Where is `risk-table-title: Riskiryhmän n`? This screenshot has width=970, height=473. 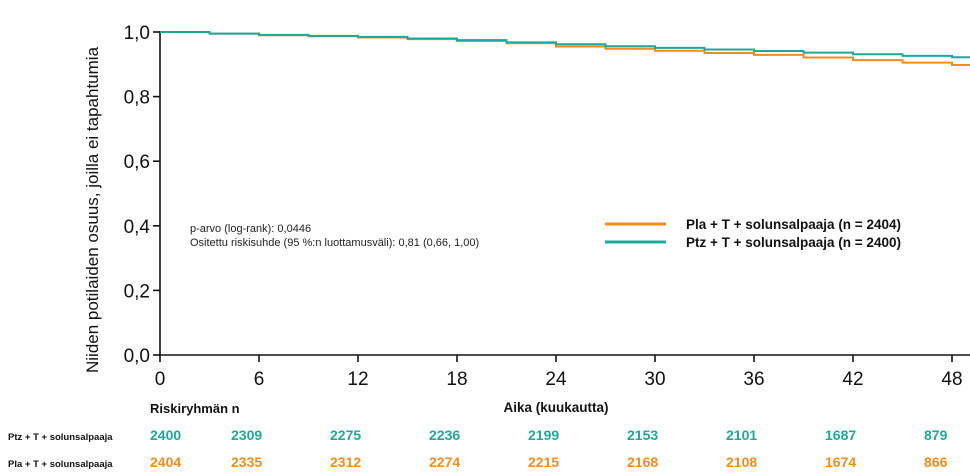 risk-table-title: Riskiryhmän n is located at coordinates (195, 408).